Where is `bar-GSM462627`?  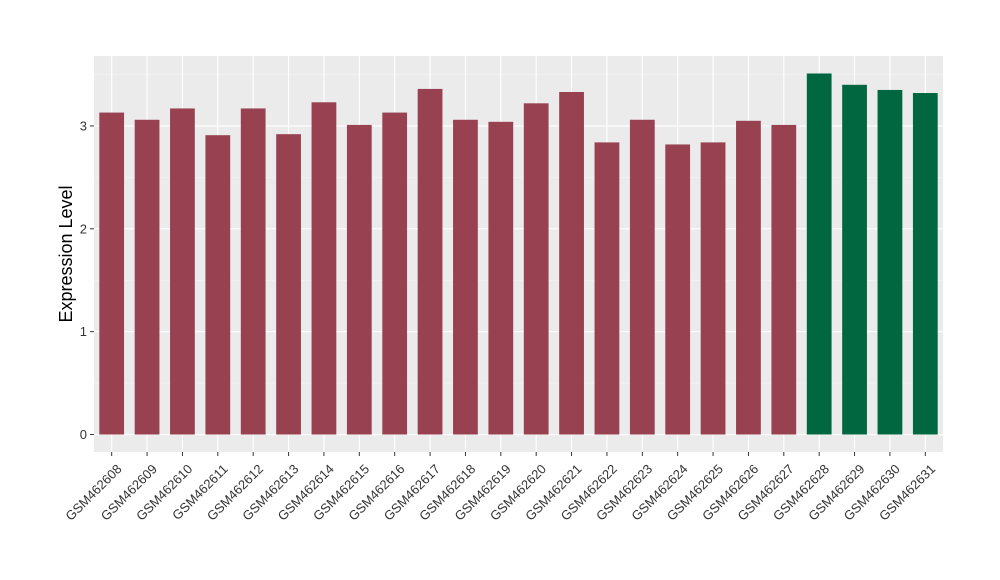
bar-GSM462627 is located at coordinates (784, 279).